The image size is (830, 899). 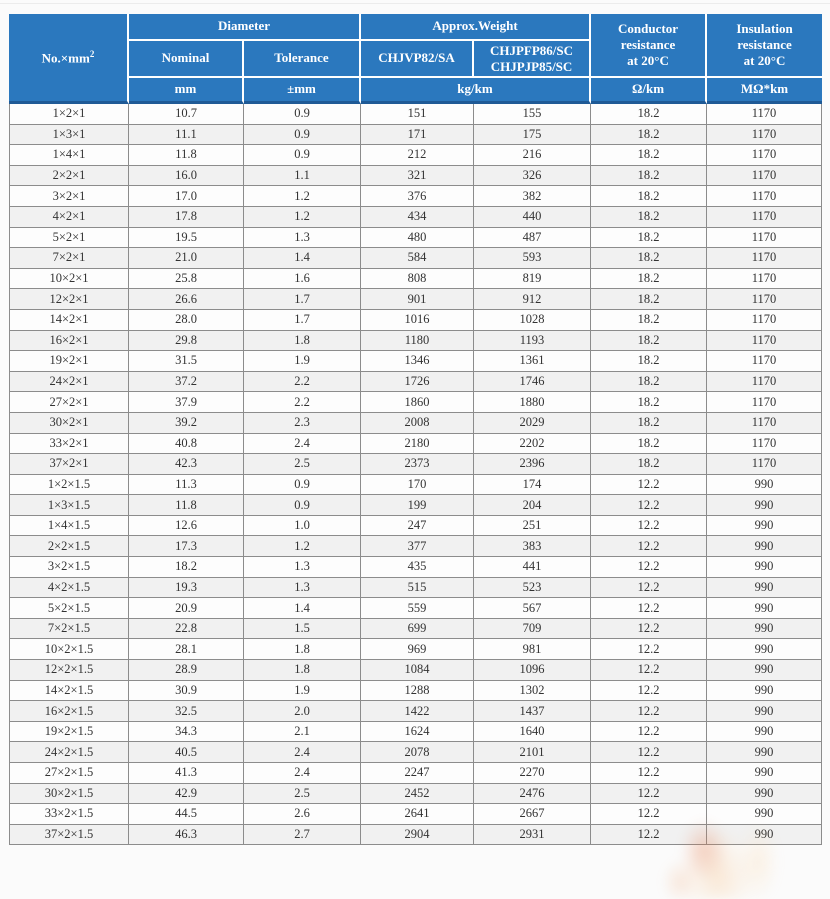 I want to click on cell-spec: 14×2×1.5, so click(x=69, y=691).